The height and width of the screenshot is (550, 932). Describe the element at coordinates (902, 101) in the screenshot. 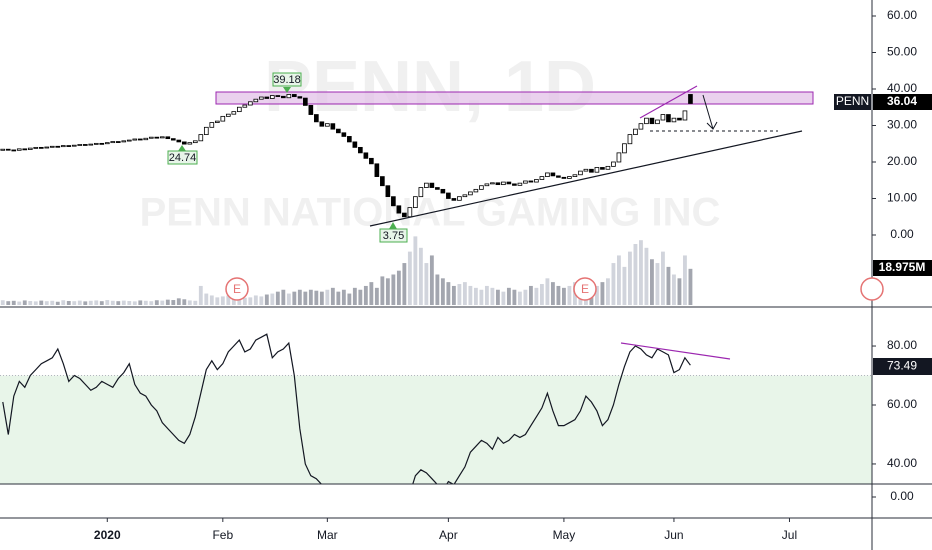

I see `last-price-label: 36.04` at that location.